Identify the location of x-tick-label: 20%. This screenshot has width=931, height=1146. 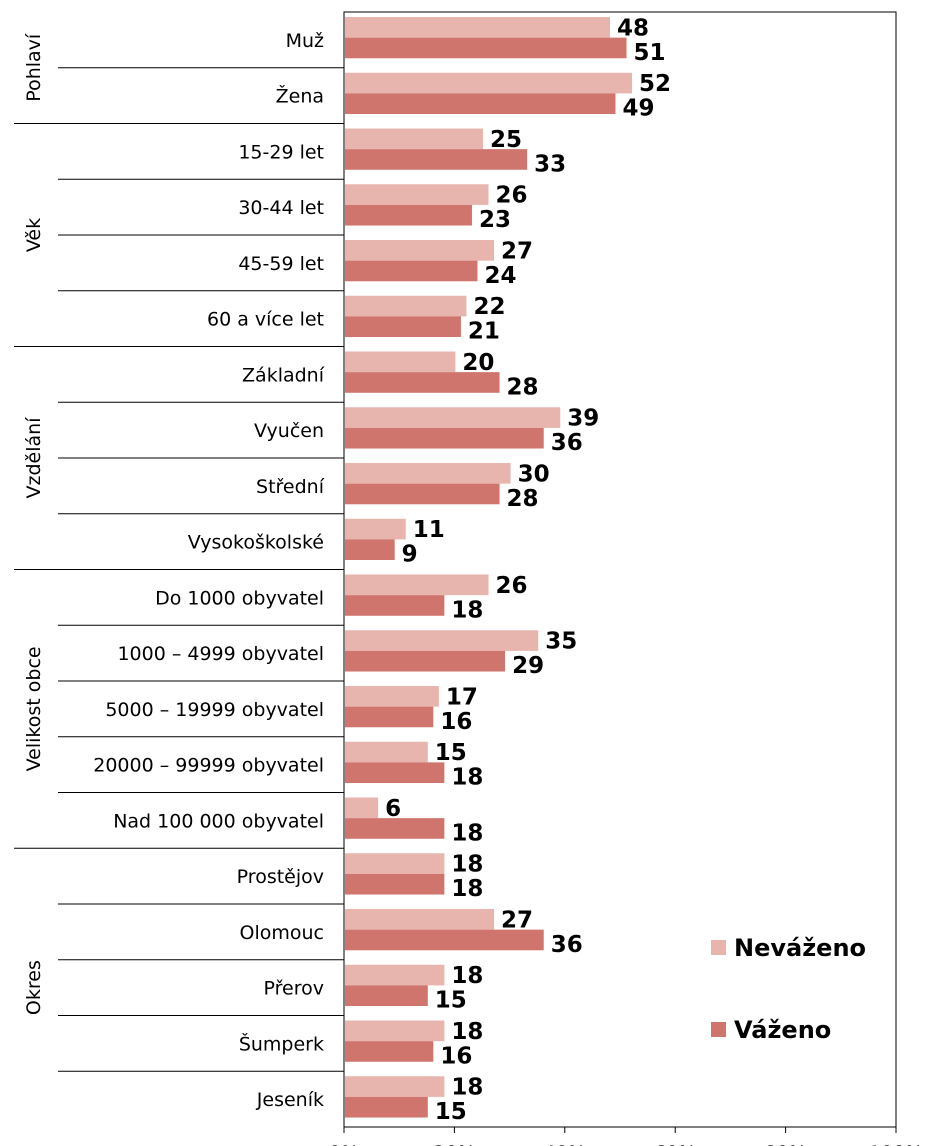
(454, 1144).